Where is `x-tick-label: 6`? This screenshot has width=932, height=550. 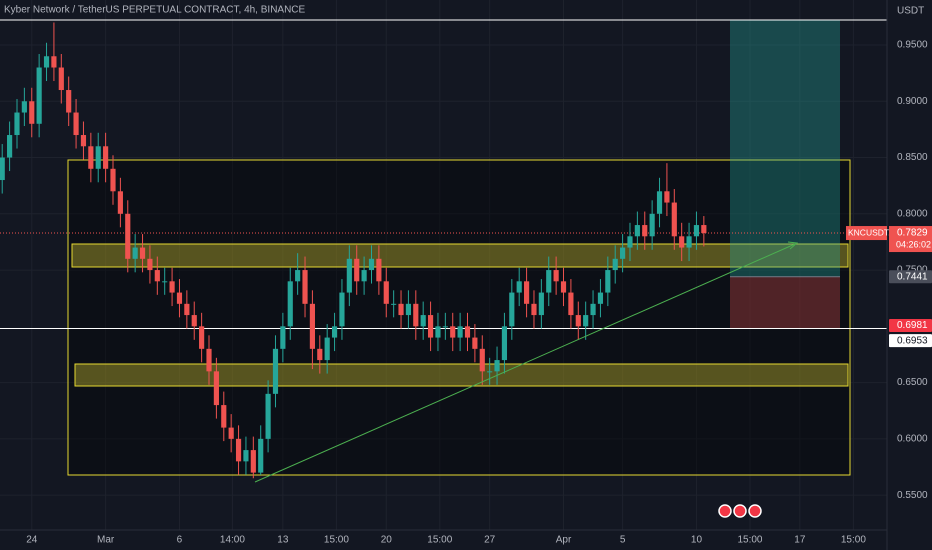
x-tick-label: 6 is located at coordinates (180, 540).